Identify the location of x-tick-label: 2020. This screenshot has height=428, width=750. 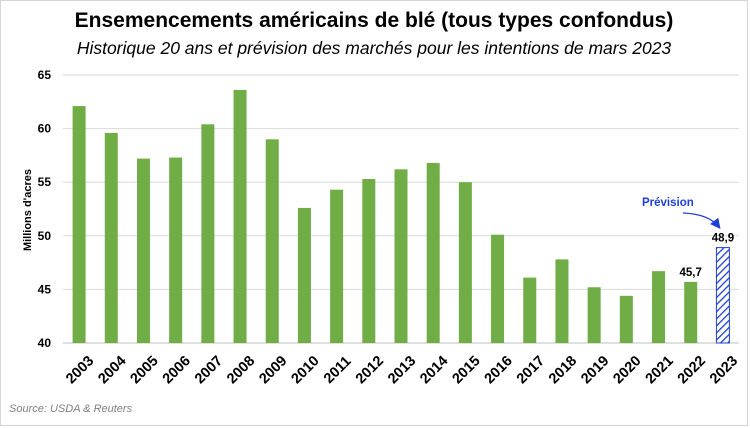
(627, 370).